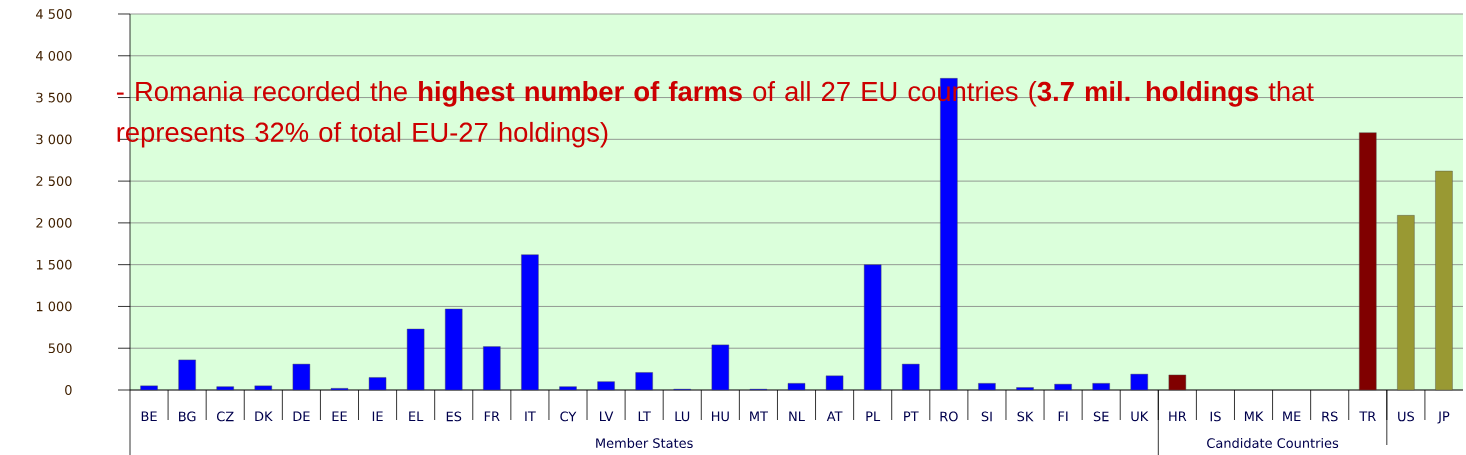 This screenshot has width=1466, height=455. What do you see at coordinates (60, 348) in the screenshot?
I see `y-tick-label: 500` at bounding box center [60, 348].